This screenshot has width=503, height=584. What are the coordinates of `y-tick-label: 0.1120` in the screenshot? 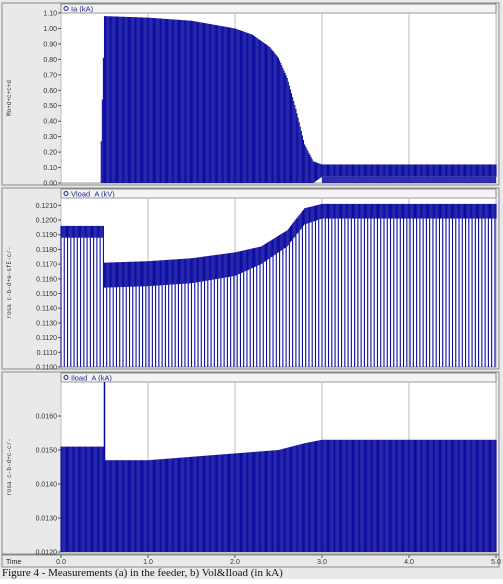 It's located at (46, 338).